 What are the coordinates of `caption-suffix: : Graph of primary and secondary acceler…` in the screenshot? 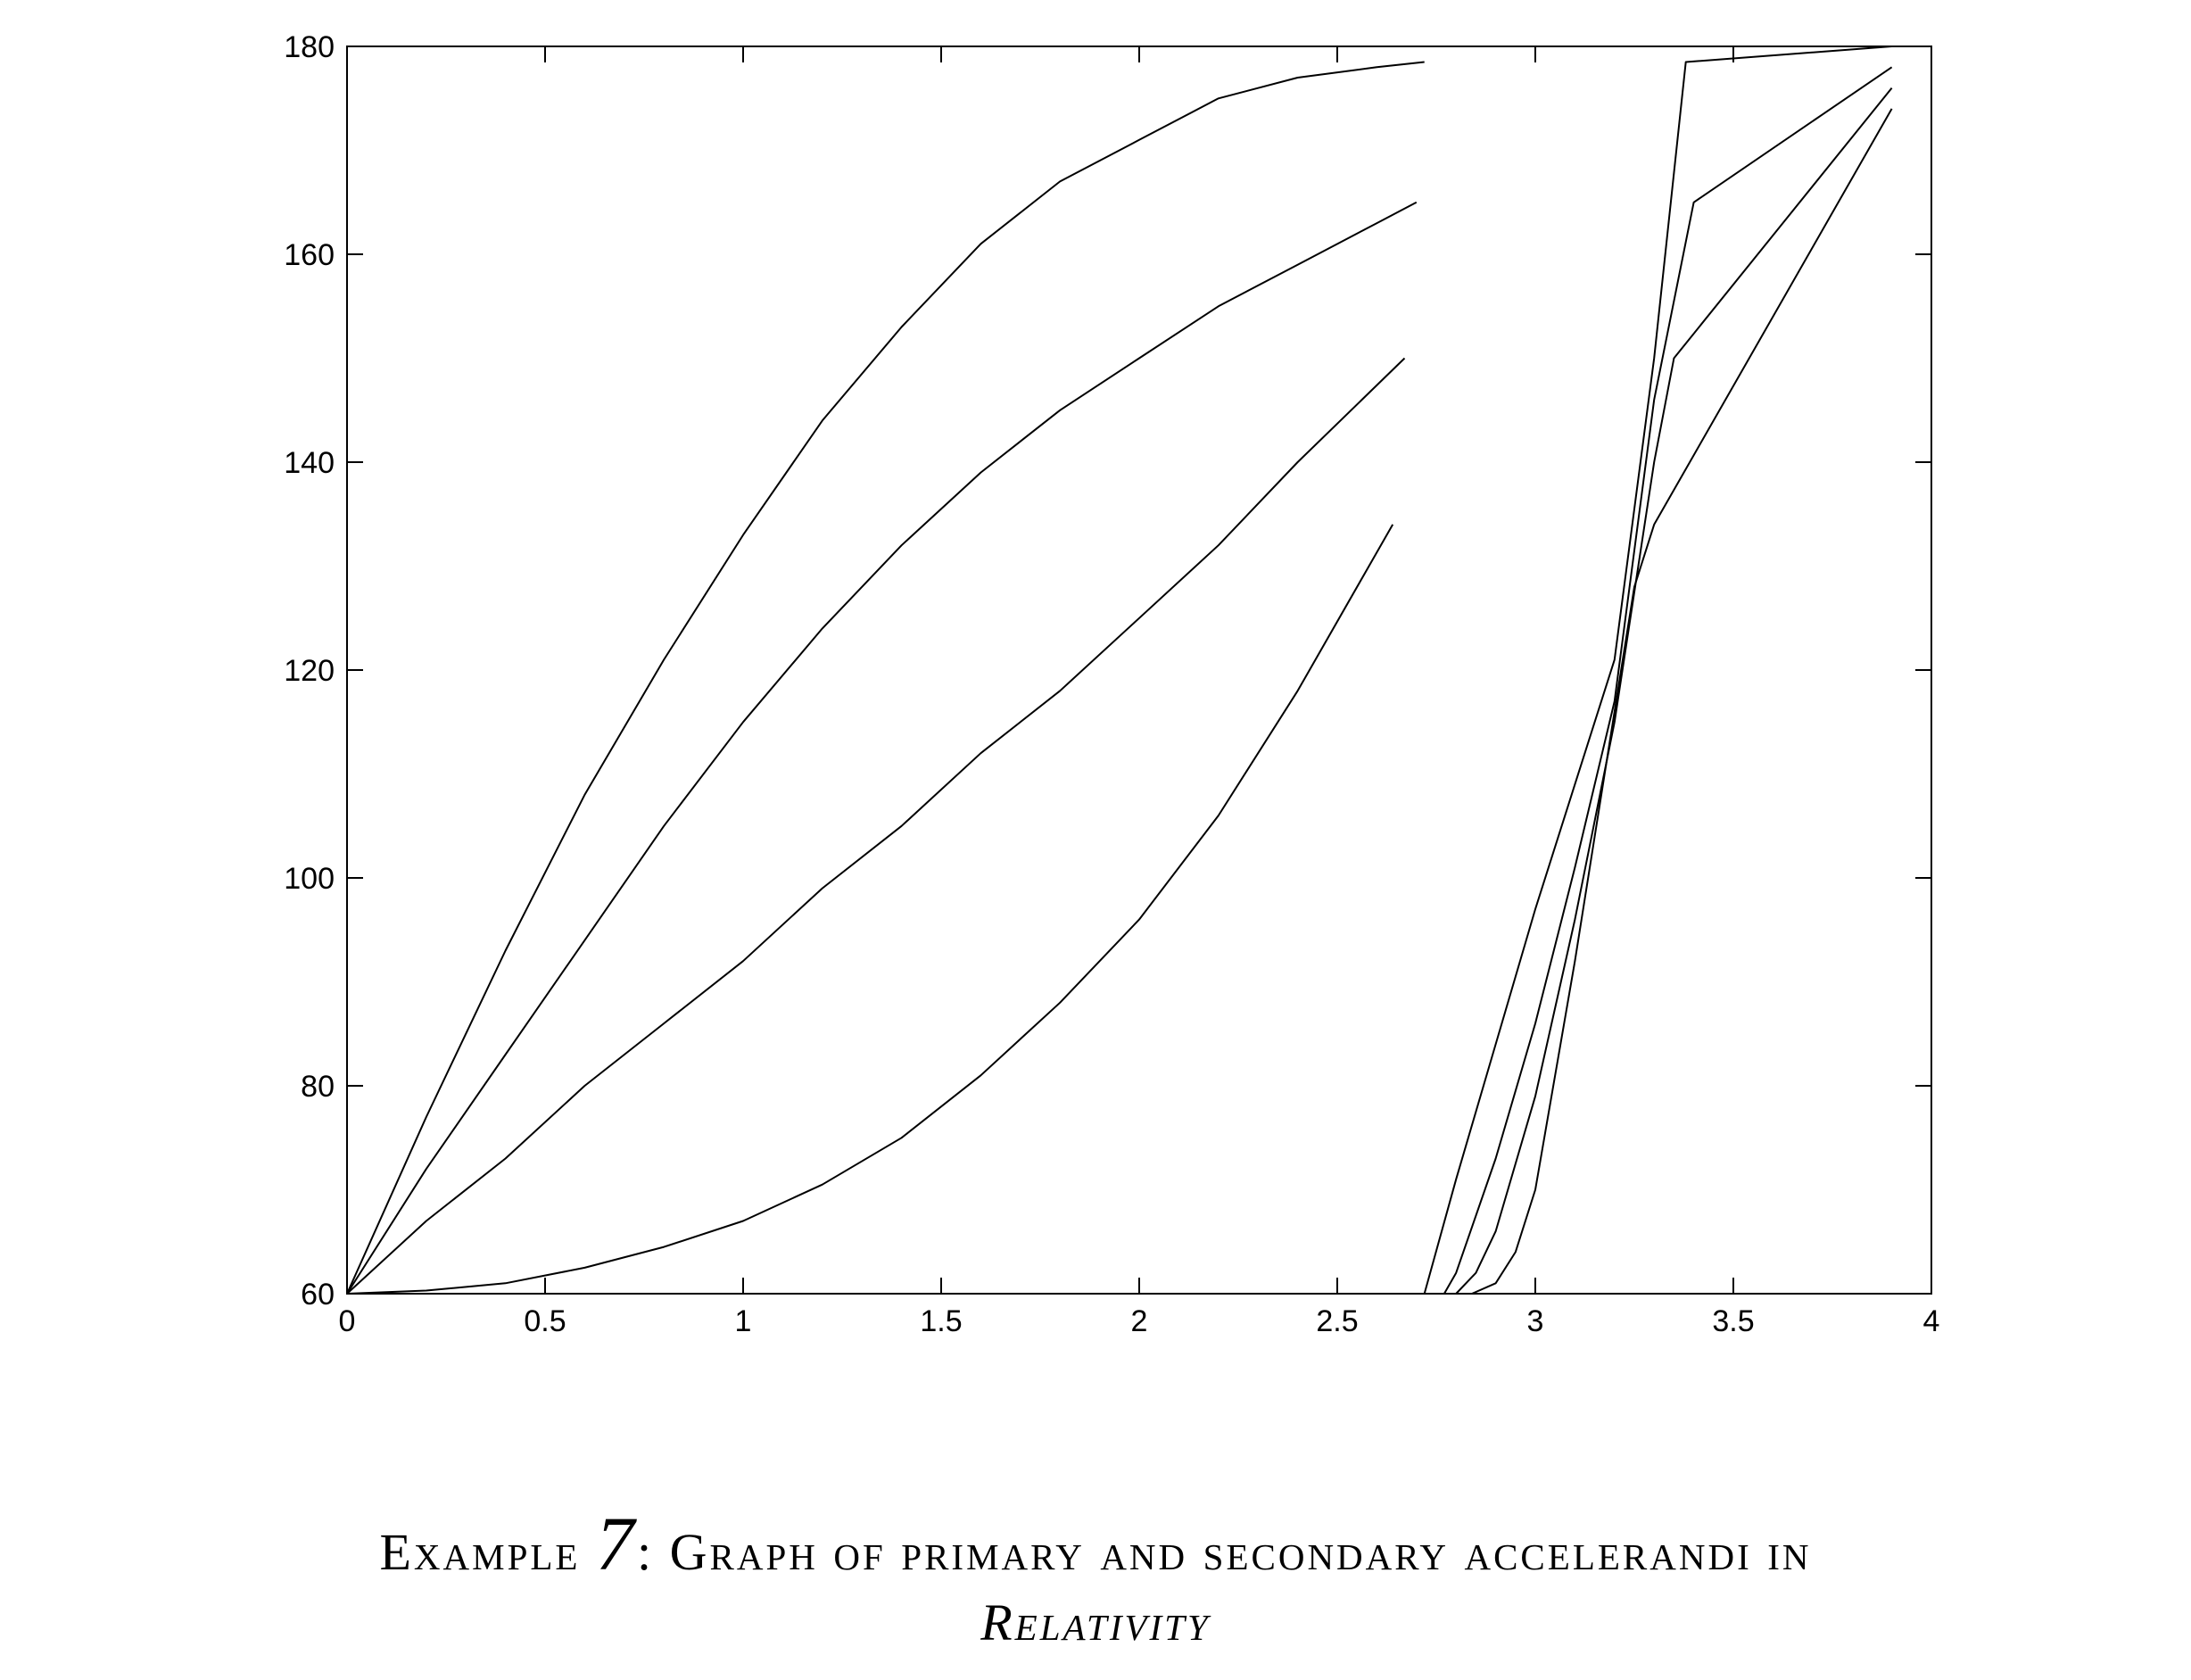 It's located at (1224, 1552).